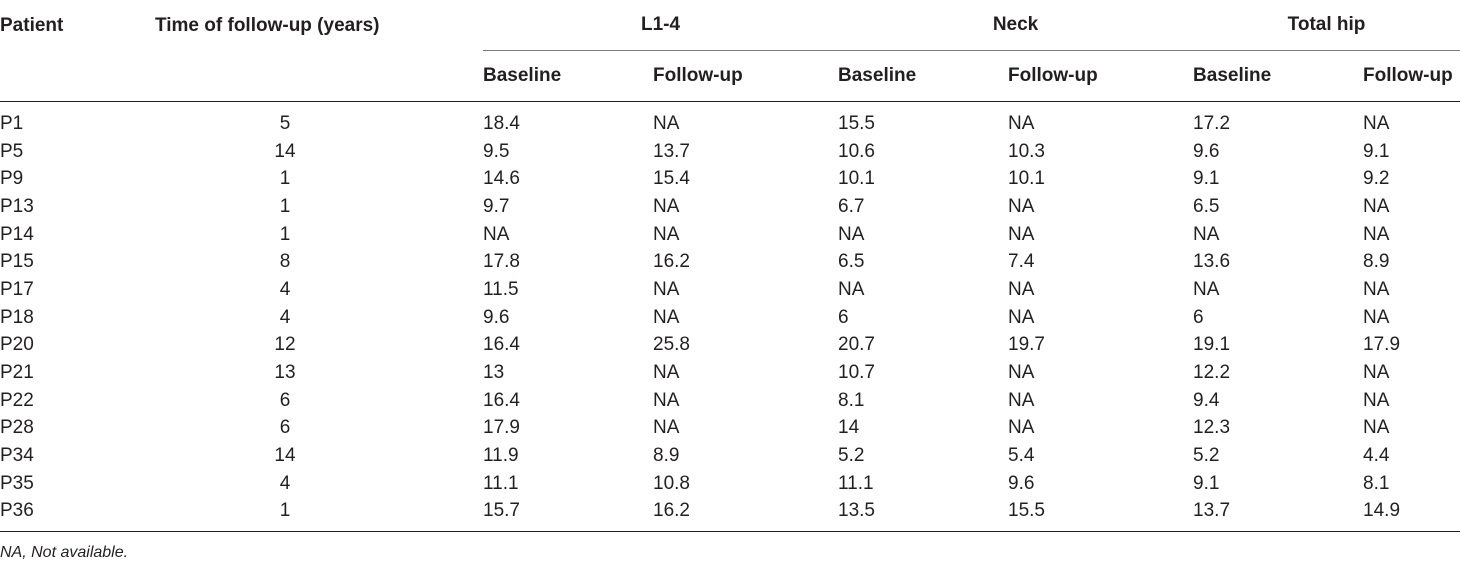  What do you see at coordinates (671, 345) in the screenshot?
I see `cell-l1-4-followup: 25.8` at bounding box center [671, 345].